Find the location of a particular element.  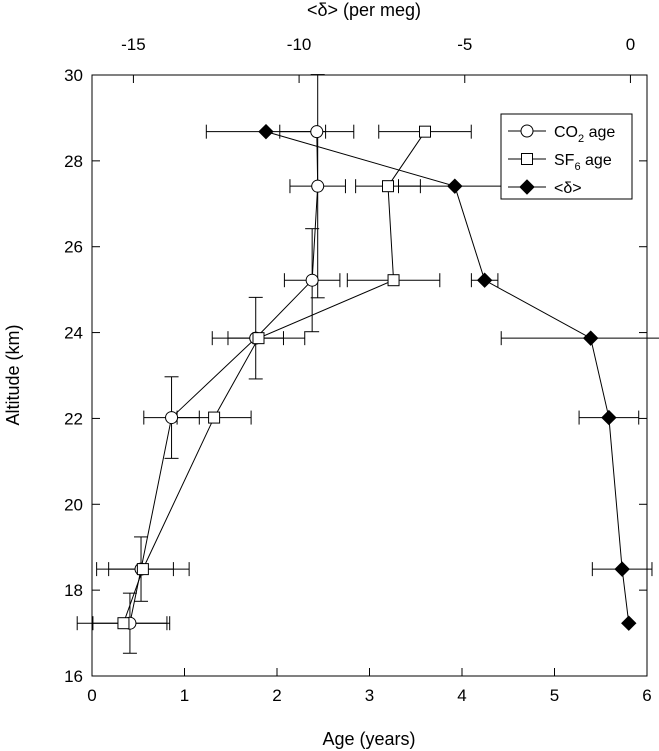

x2-tick-label: 0 is located at coordinates (630, 44).